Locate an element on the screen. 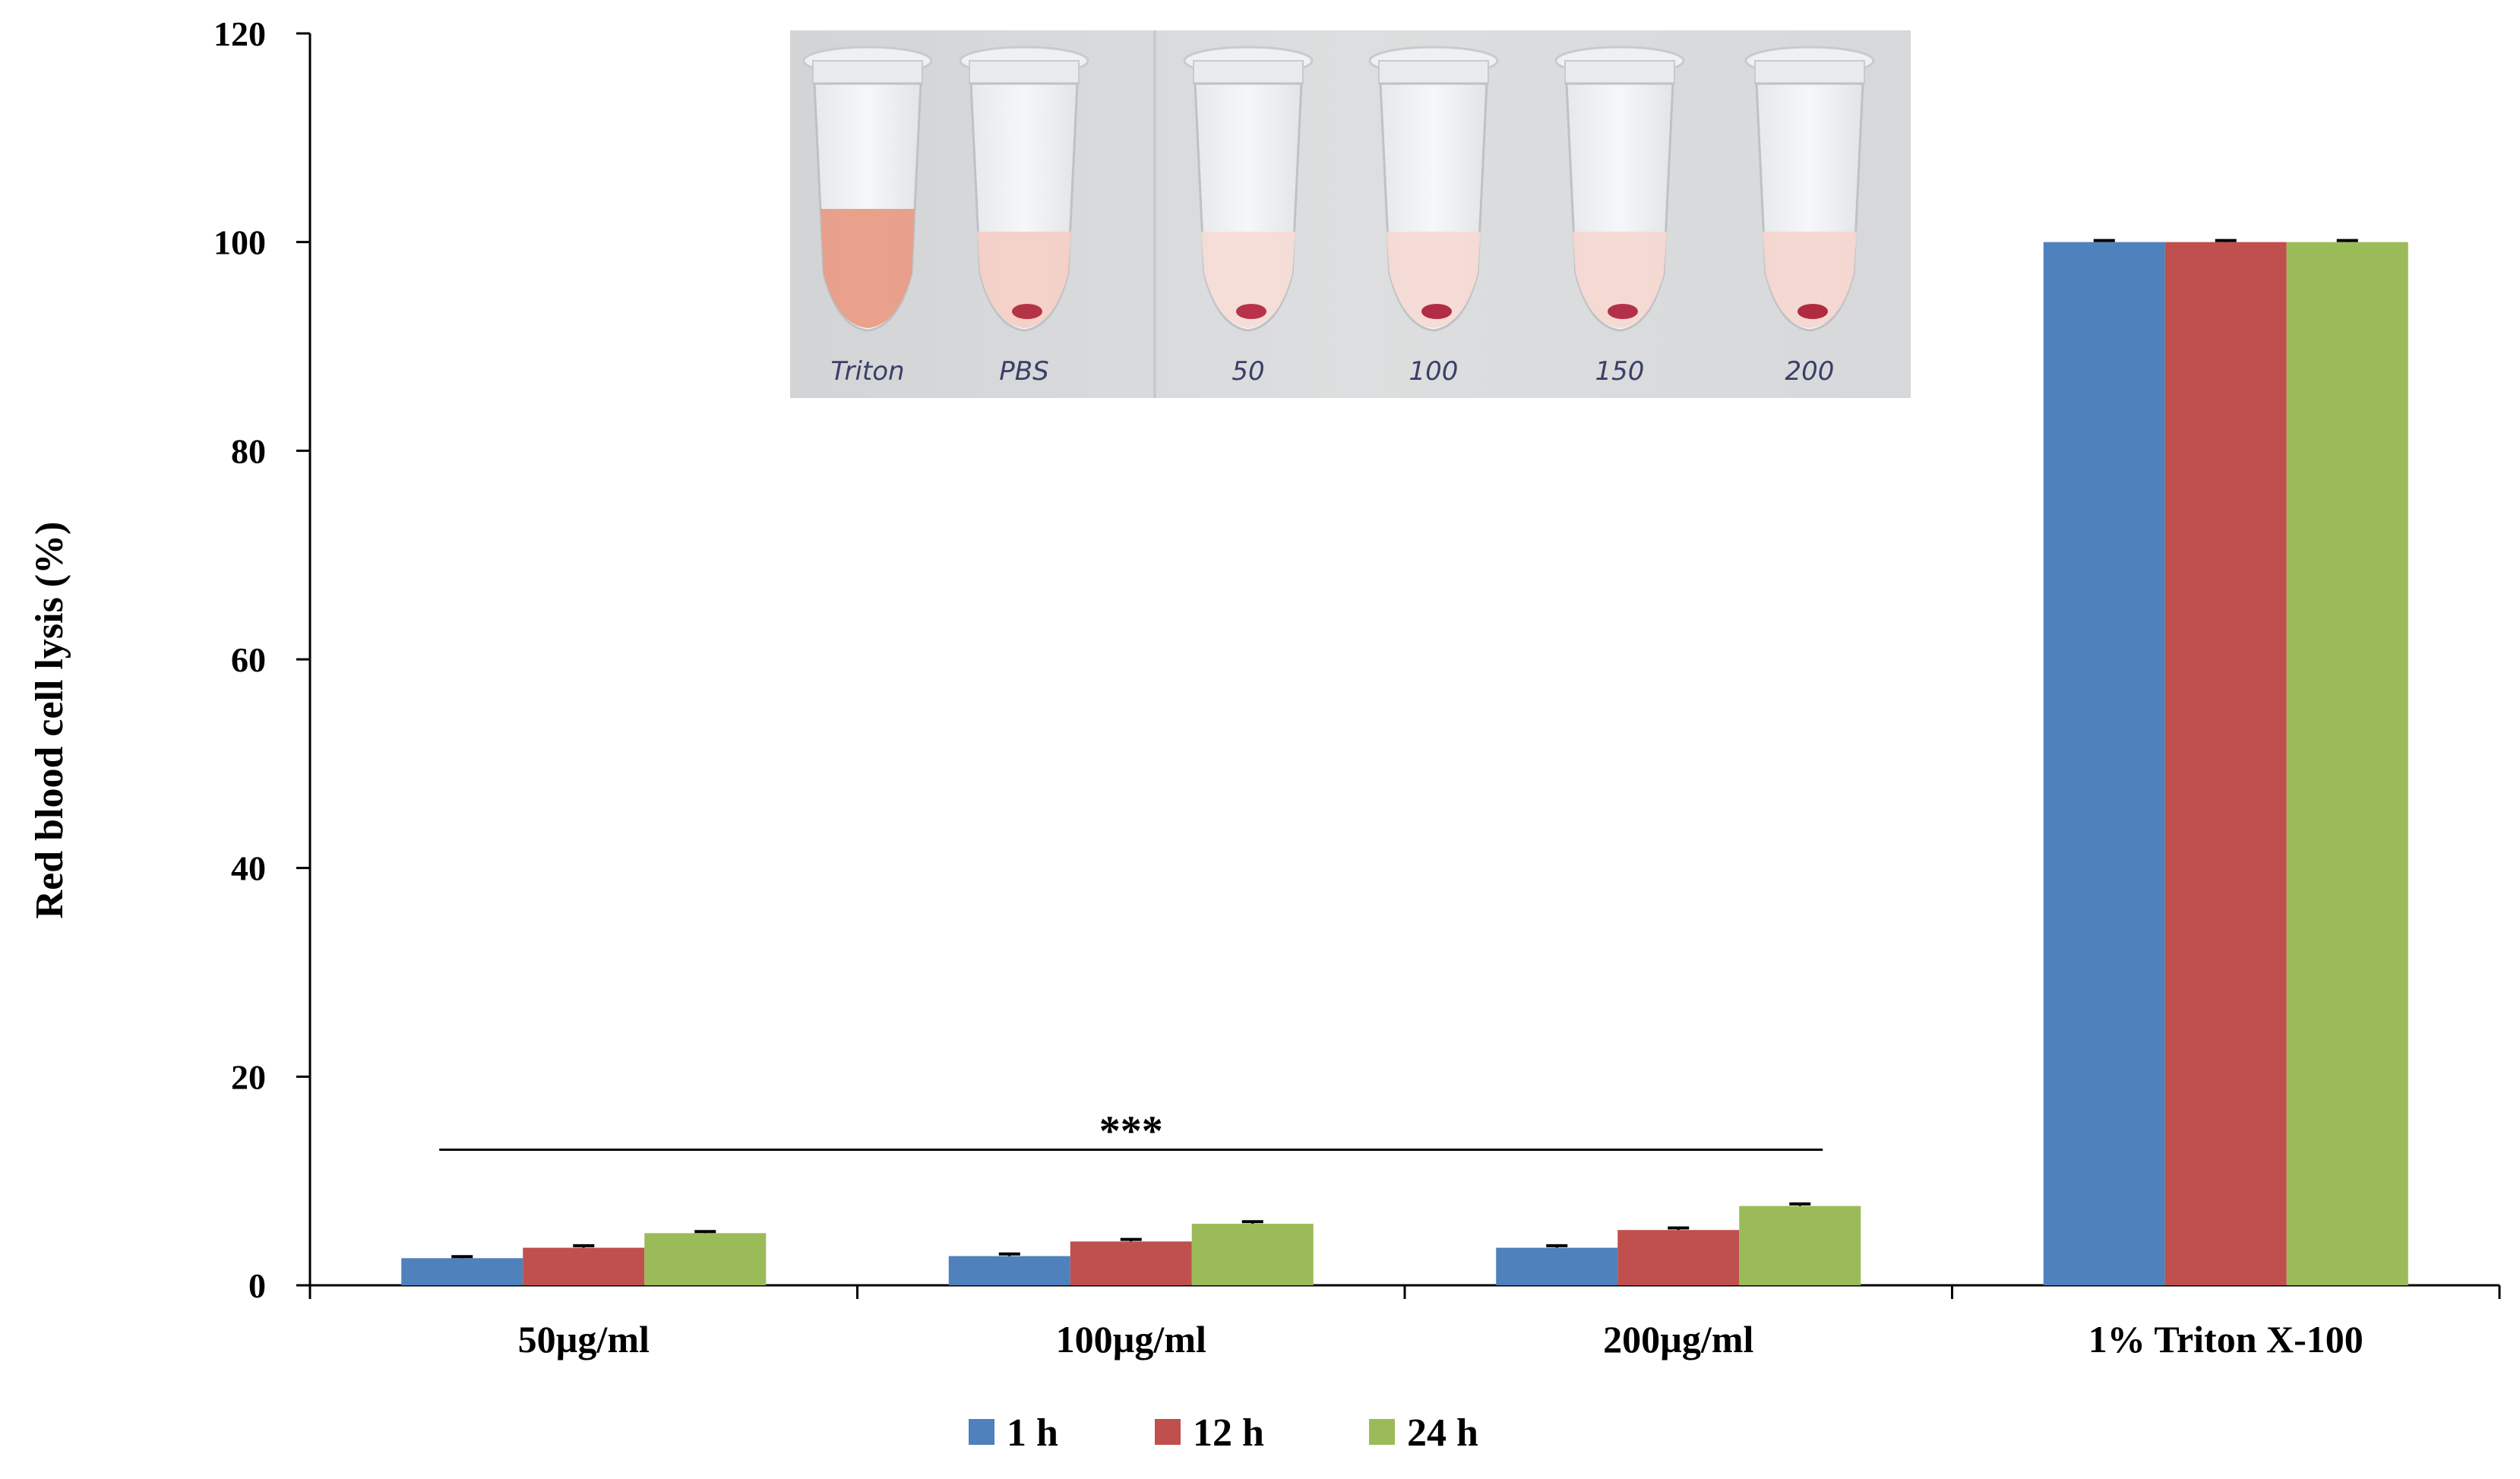 Image resolution: width=2520 pixels, height=1479 pixels. x-tick-label: 50µg/ml is located at coordinates (584, 1339).